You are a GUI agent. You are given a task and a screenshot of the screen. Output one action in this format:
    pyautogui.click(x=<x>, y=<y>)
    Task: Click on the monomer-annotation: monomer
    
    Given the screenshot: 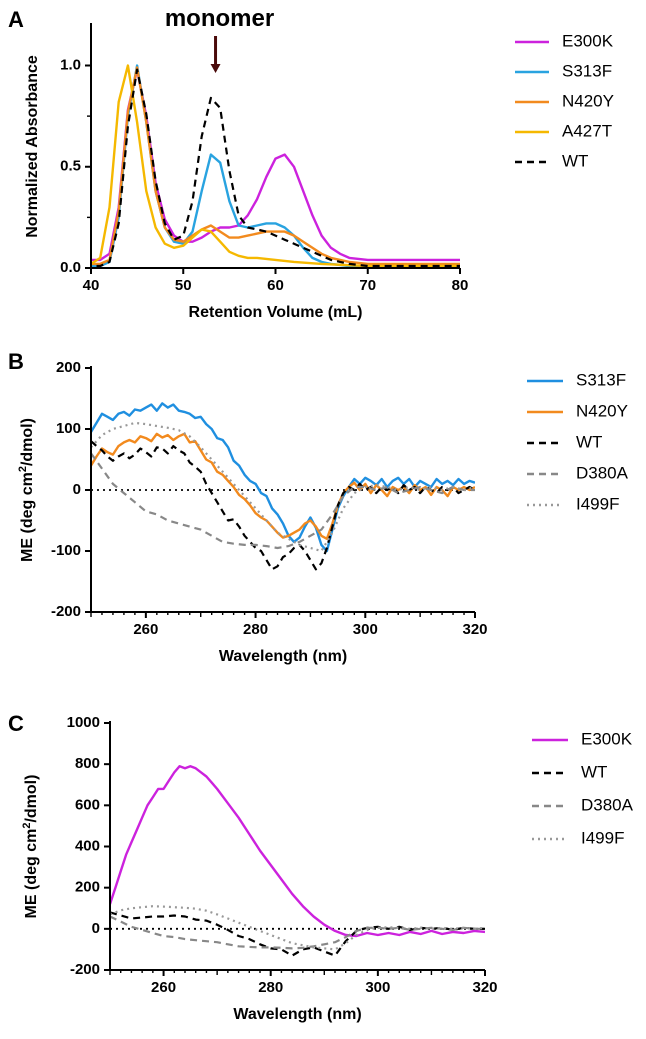 What is the action you would take?
    pyautogui.click(x=219, y=18)
    